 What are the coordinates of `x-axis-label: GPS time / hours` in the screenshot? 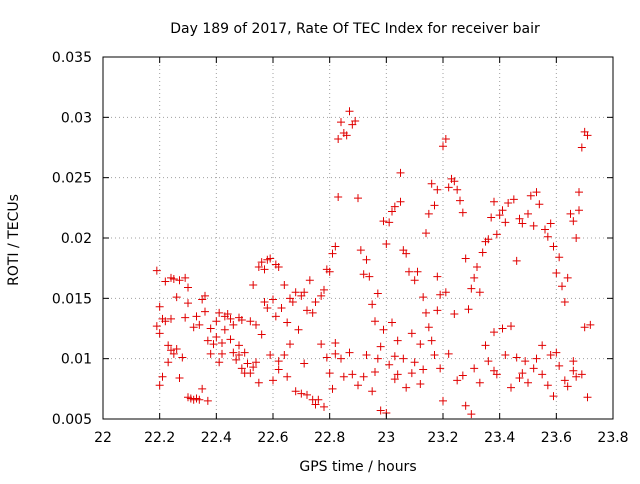 It's located at (357, 467).